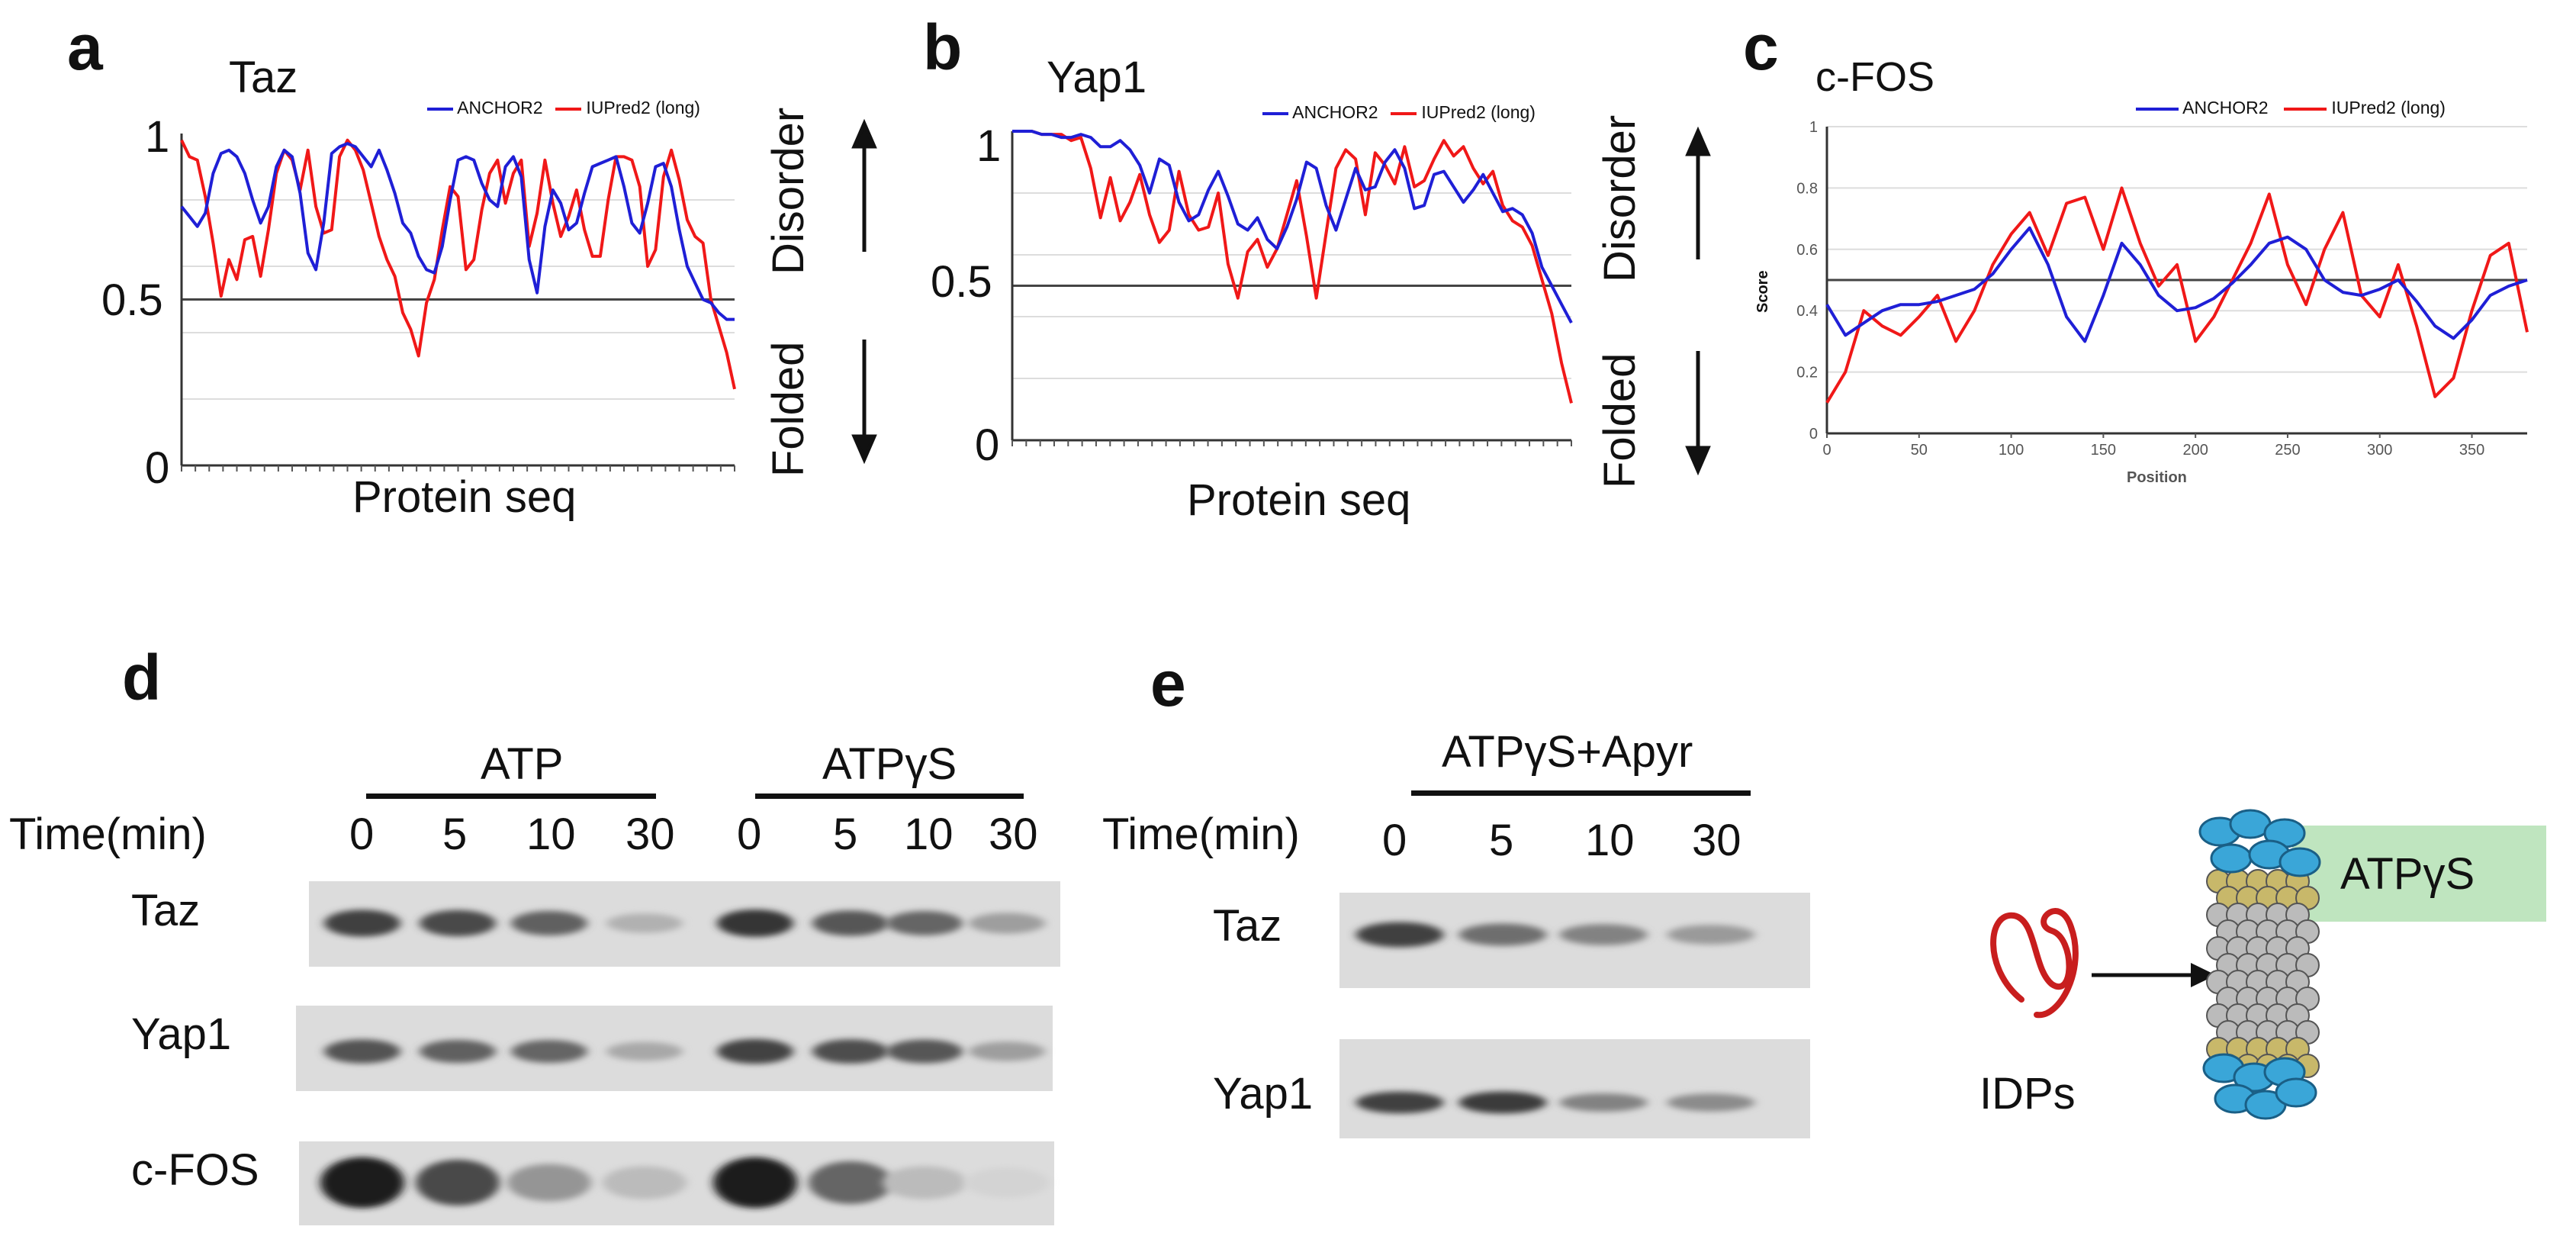 The width and height of the screenshot is (2576, 1249). Describe the element at coordinates (166, 910) in the screenshot. I see `d-row-taz: Taz` at that location.